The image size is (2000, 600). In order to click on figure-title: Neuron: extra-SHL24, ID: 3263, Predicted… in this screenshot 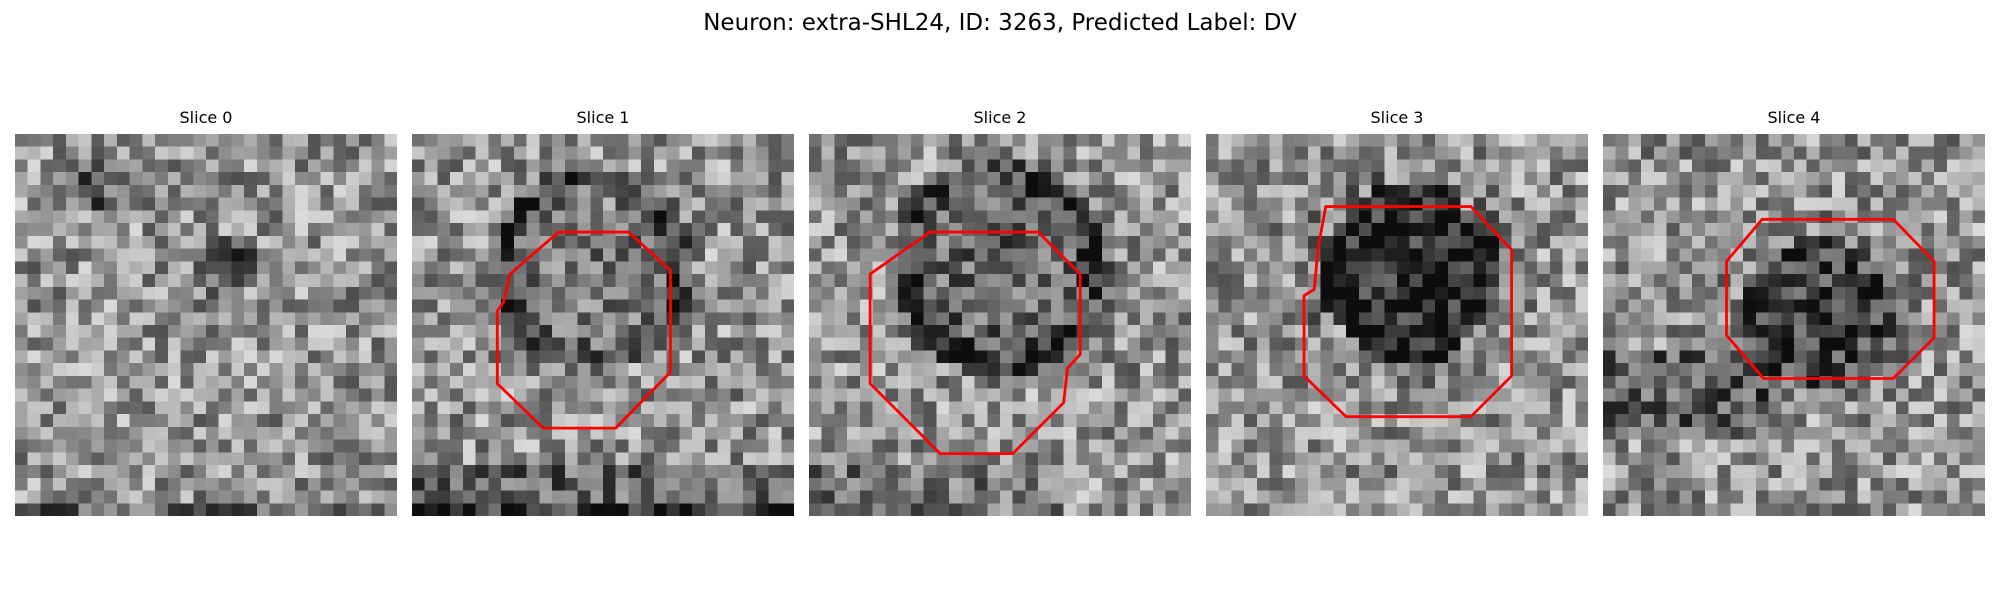, I will do `click(1000, 23)`.